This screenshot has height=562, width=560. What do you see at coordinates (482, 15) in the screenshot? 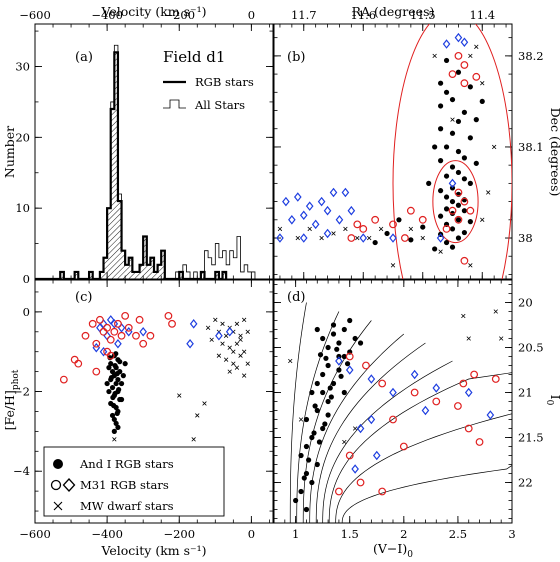
I see `panel-b-top-tick-label: 11.4` at bounding box center [482, 15].